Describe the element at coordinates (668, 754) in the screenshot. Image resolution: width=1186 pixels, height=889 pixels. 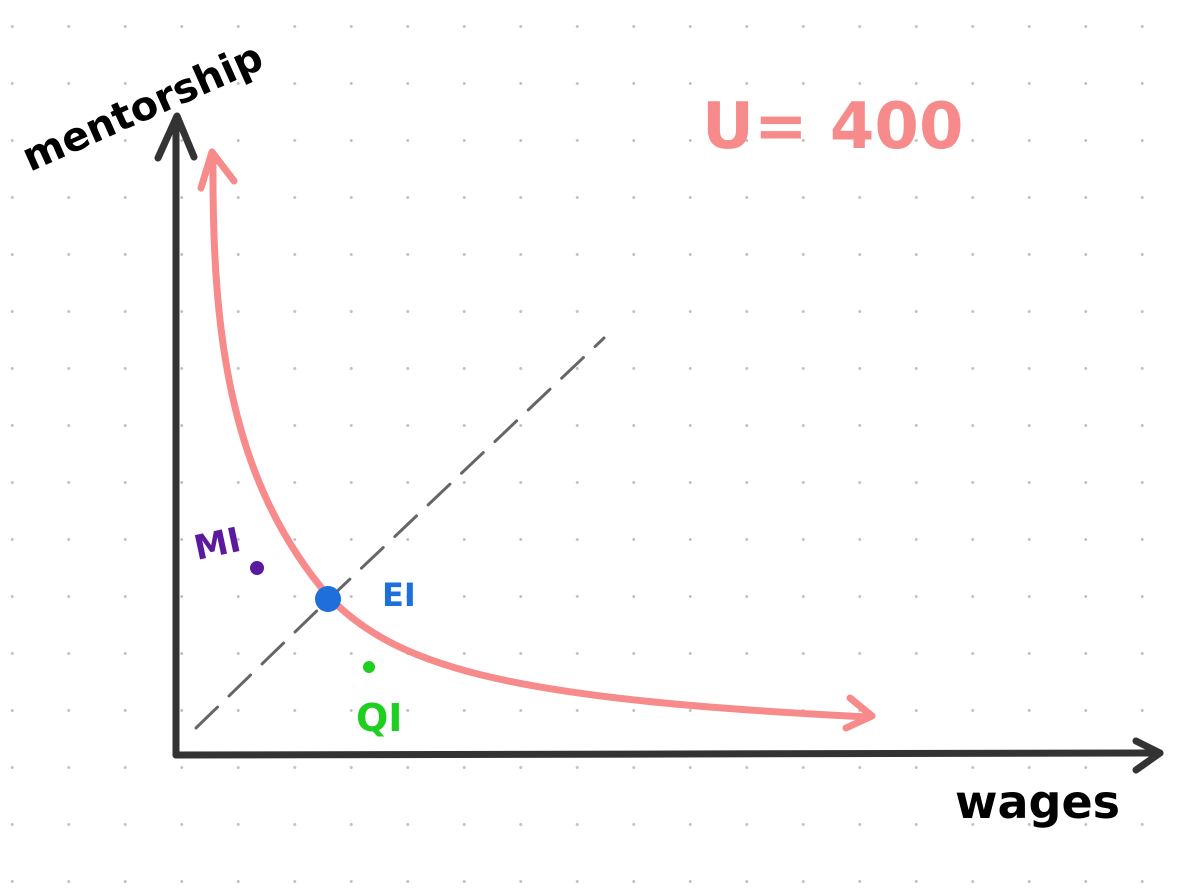
I see `x-axis-line` at that location.